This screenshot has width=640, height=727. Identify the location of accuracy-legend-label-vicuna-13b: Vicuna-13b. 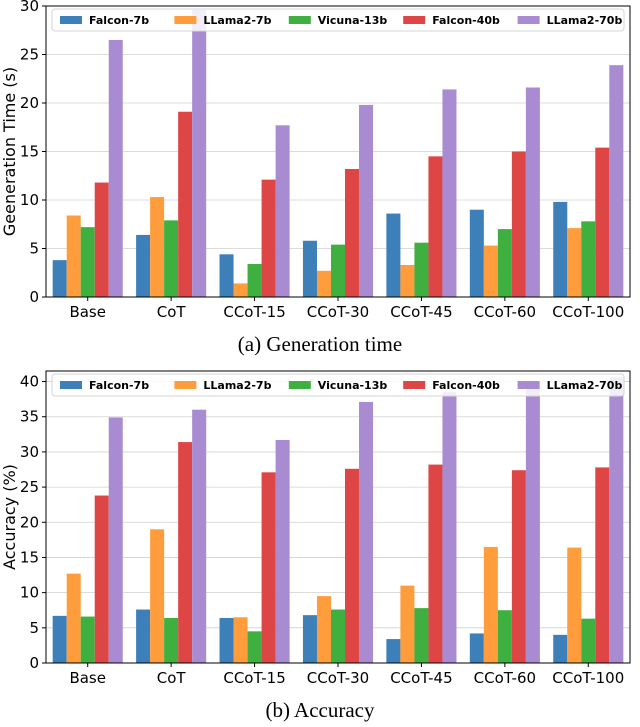
(353, 385).